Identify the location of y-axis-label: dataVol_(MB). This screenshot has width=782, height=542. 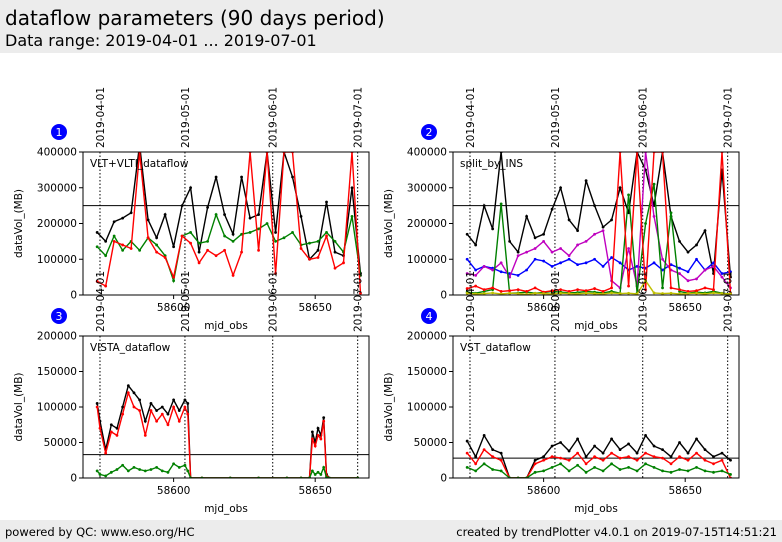
(19, 406).